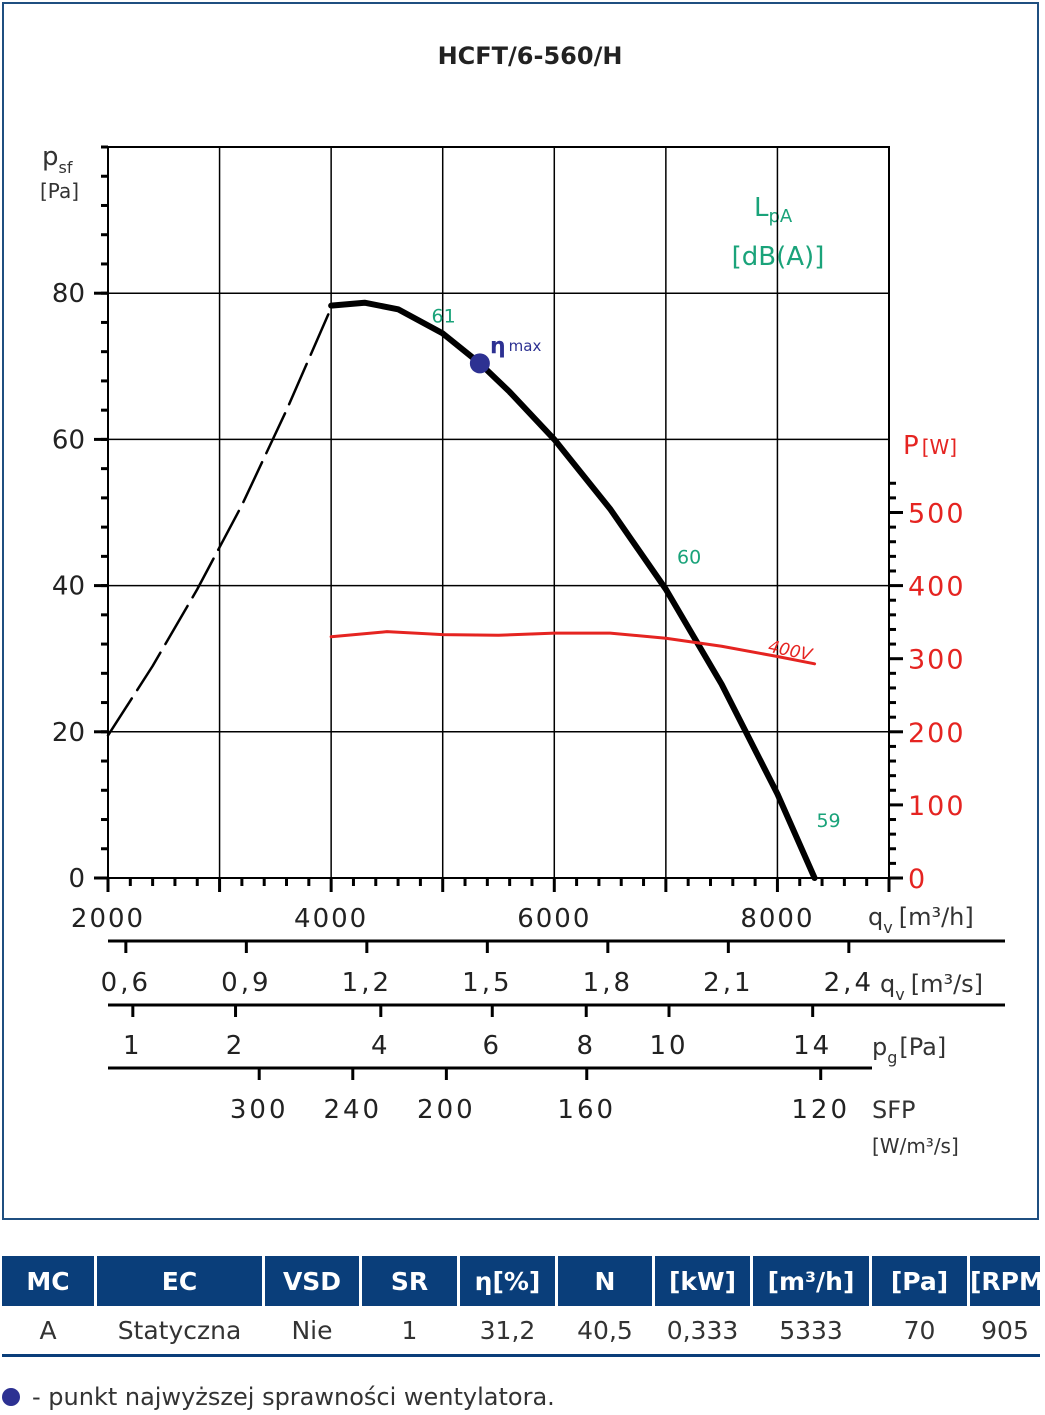 This screenshot has height=1415, width=1045. What do you see at coordinates (1003, 1331) in the screenshot?
I see `cell-rpm: 905` at bounding box center [1003, 1331].